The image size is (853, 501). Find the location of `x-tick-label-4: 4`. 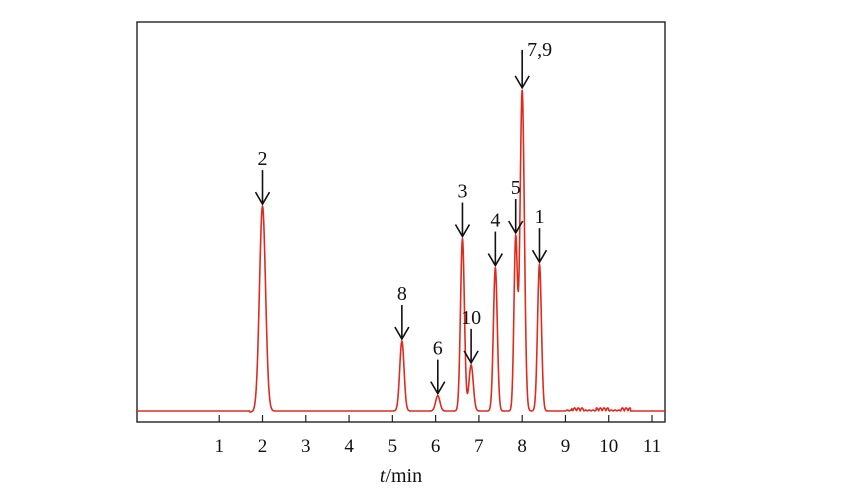

x-tick-label-4: 4 is located at coordinates (349, 446).